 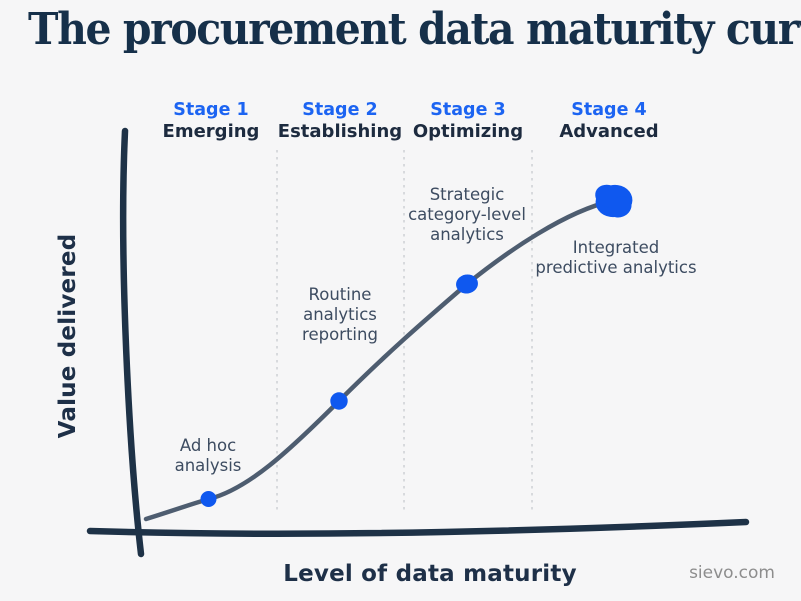 What do you see at coordinates (414, 29) in the screenshot?
I see `page-title: The procurement data maturity curve` at bounding box center [414, 29].